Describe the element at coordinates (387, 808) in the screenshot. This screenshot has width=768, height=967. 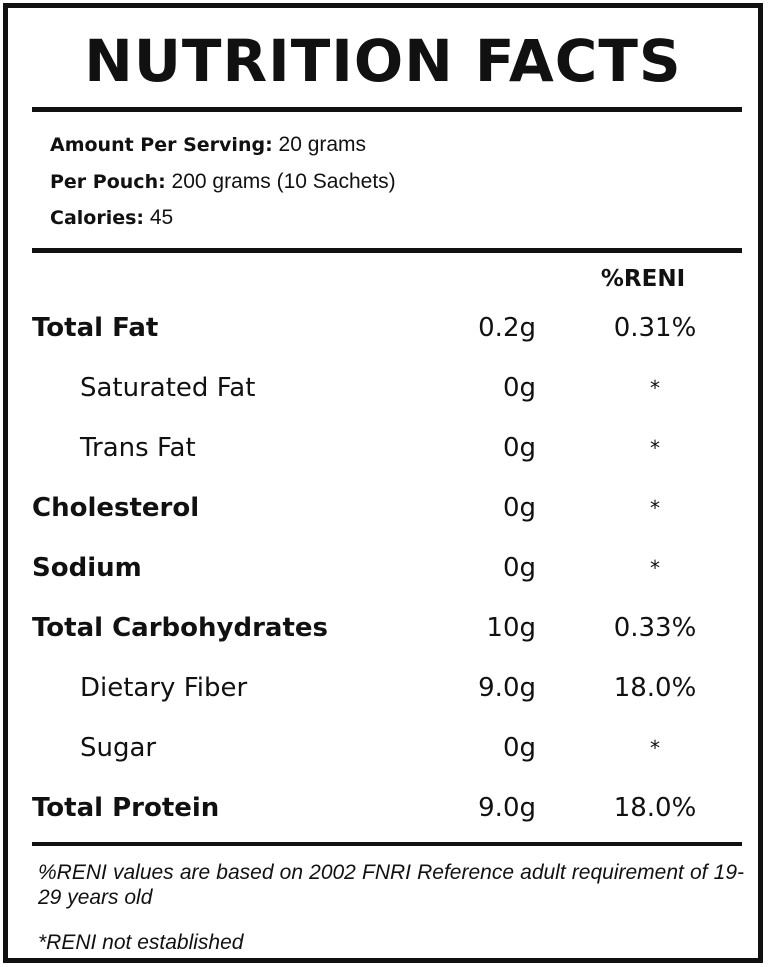
I see `nutrient-row-total-protein: Total Protein 9.0g 18.0%` at that location.